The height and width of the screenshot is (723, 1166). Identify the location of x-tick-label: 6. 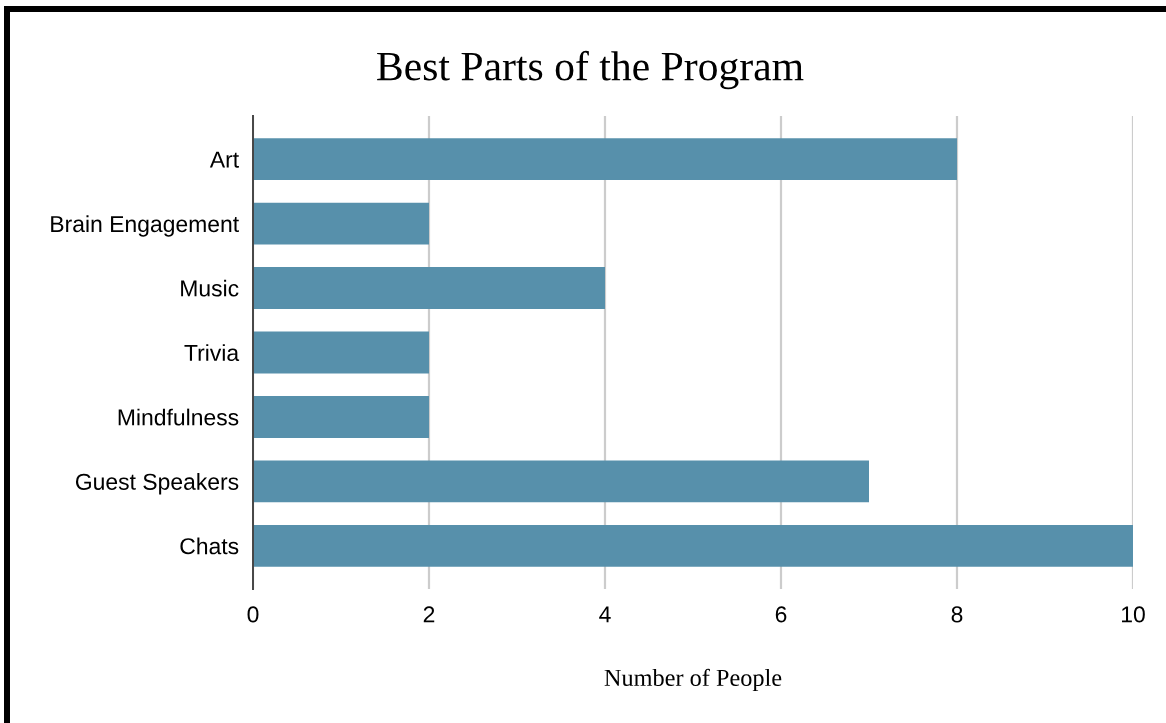
(781, 614).